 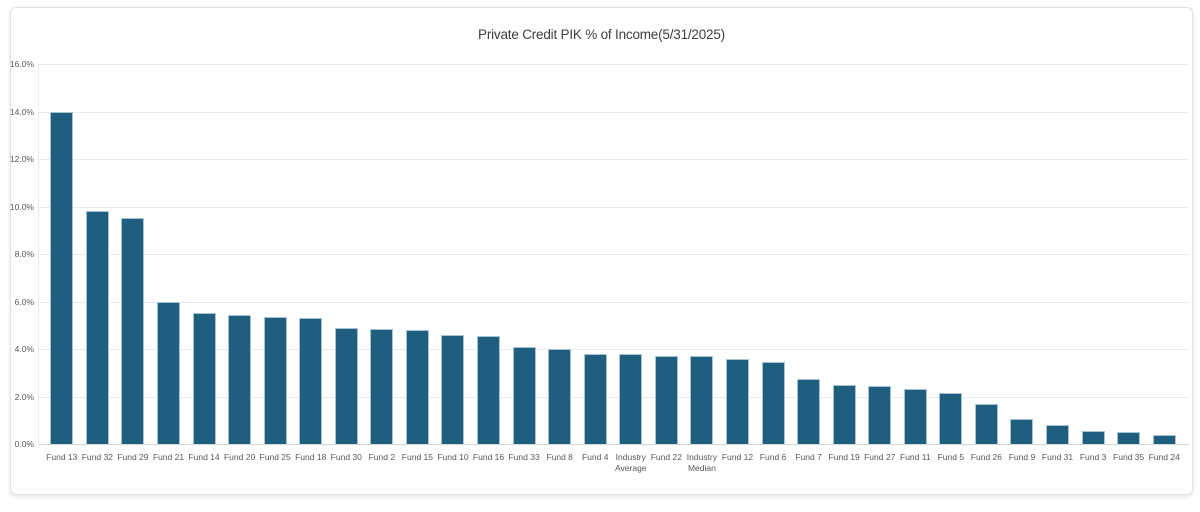 I want to click on x-slot: Fund 18, so click(x=311, y=462).